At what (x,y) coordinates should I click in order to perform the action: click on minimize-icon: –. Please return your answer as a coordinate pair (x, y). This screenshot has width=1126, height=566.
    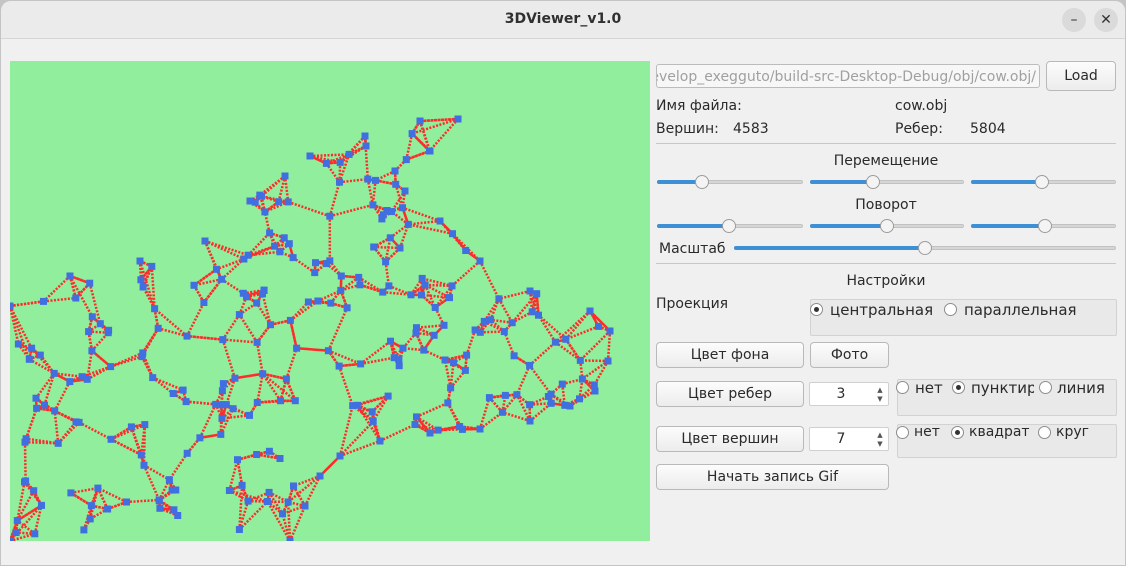
    Looking at the image, I should click on (1074, 20).